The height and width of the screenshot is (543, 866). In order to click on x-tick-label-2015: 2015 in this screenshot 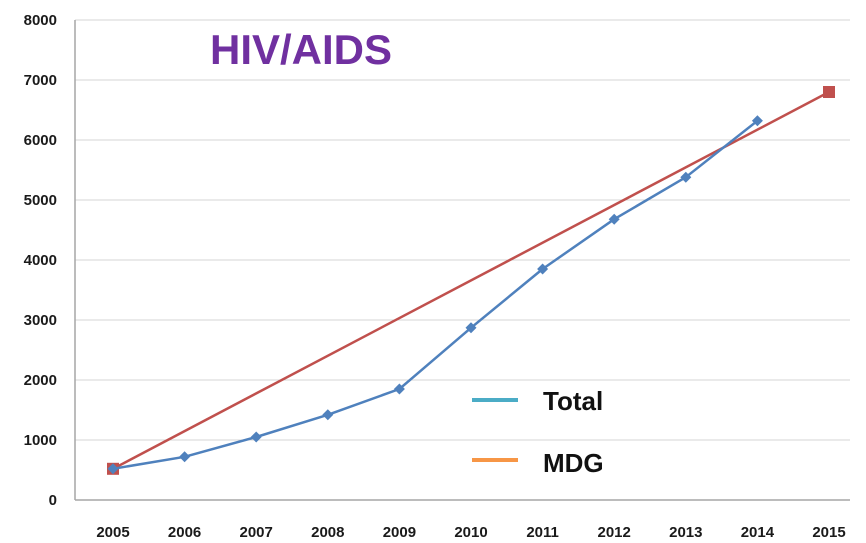, I will do `click(828, 532)`.